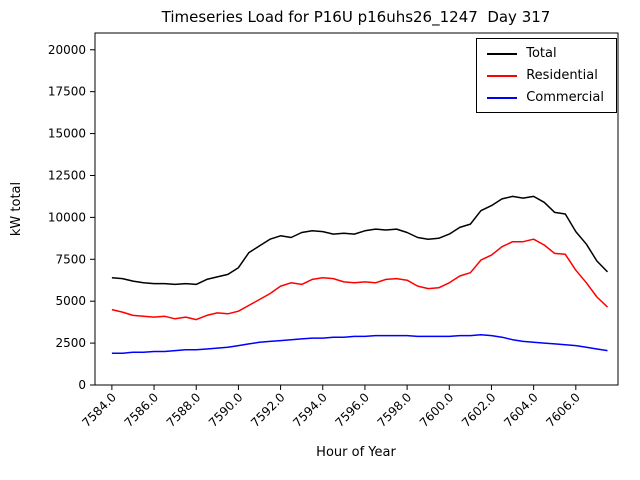 Image resolution: width=640 pixels, height=480 pixels. What do you see at coordinates (360, 279) in the screenshot?
I see `series-line-residential` at bounding box center [360, 279].